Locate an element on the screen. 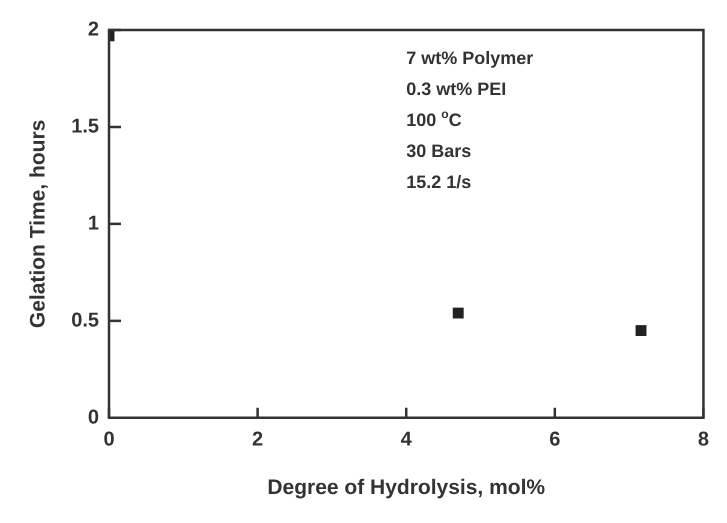  annotation: 7 wt% Polymer is located at coordinates (470, 58).